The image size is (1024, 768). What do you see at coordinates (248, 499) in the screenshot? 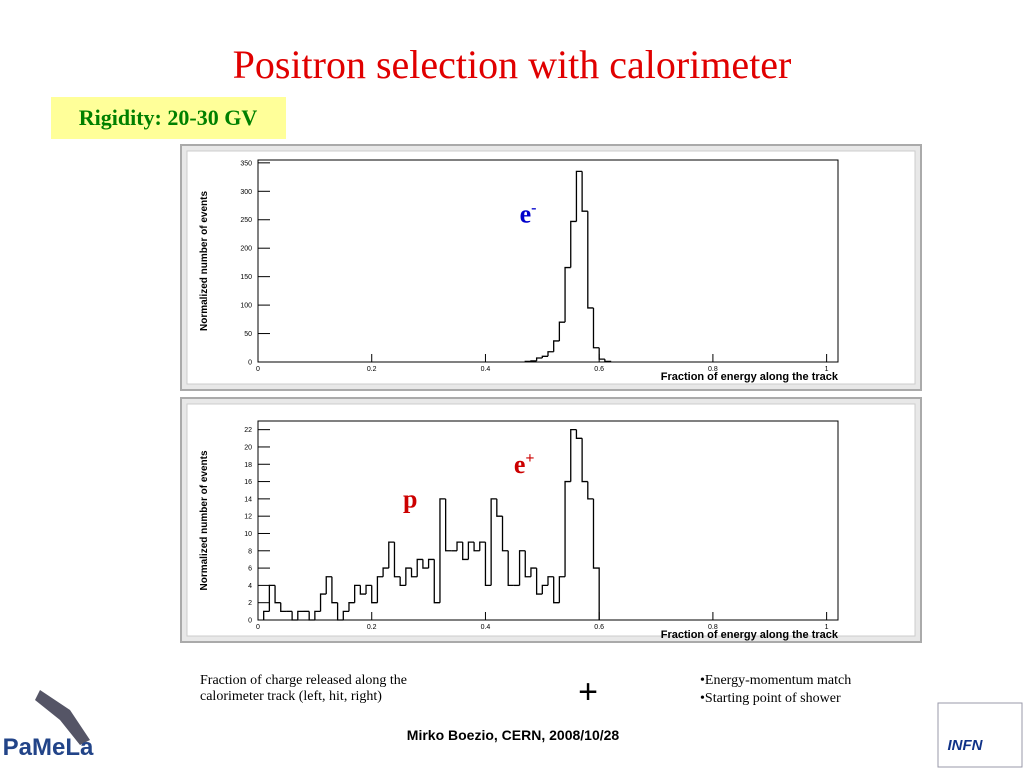
I see `y-tick-label: 14` at bounding box center [248, 499].